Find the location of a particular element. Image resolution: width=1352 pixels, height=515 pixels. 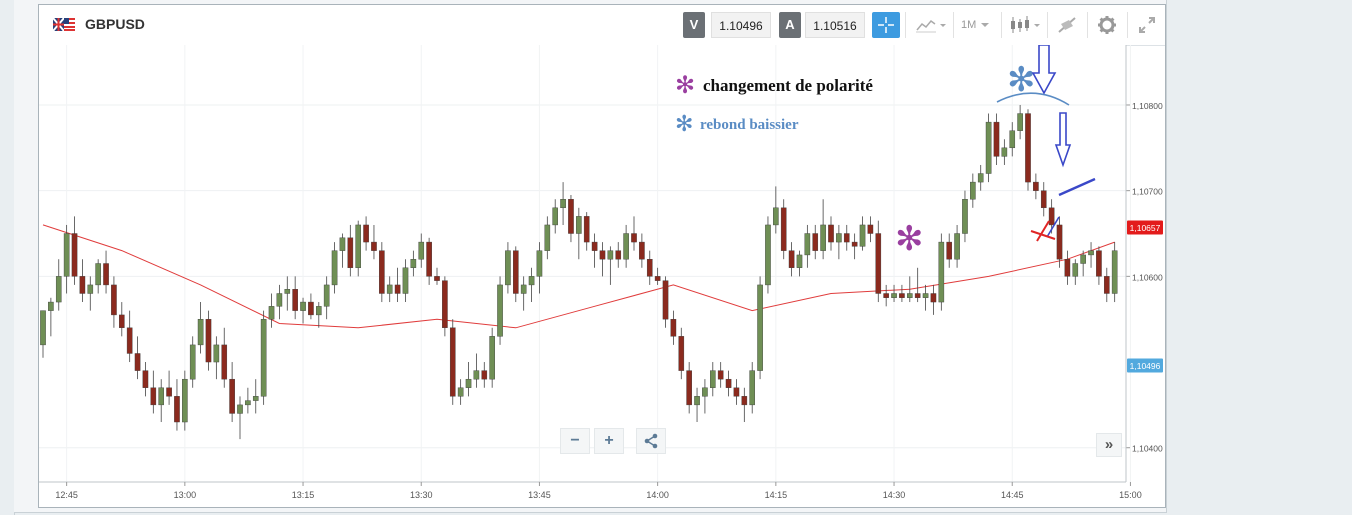

x-tick-label: 13:45 is located at coordinates (539, 495).